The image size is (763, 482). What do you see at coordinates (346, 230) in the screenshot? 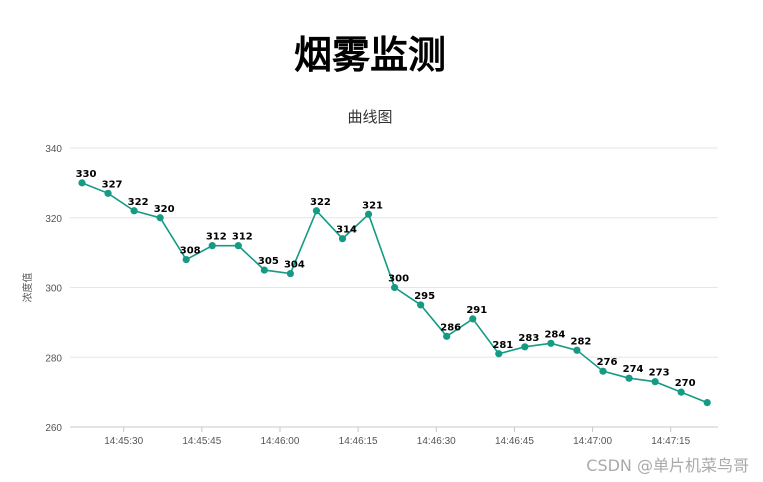
I see `data-label: 314` at bounding box center [346, 230].